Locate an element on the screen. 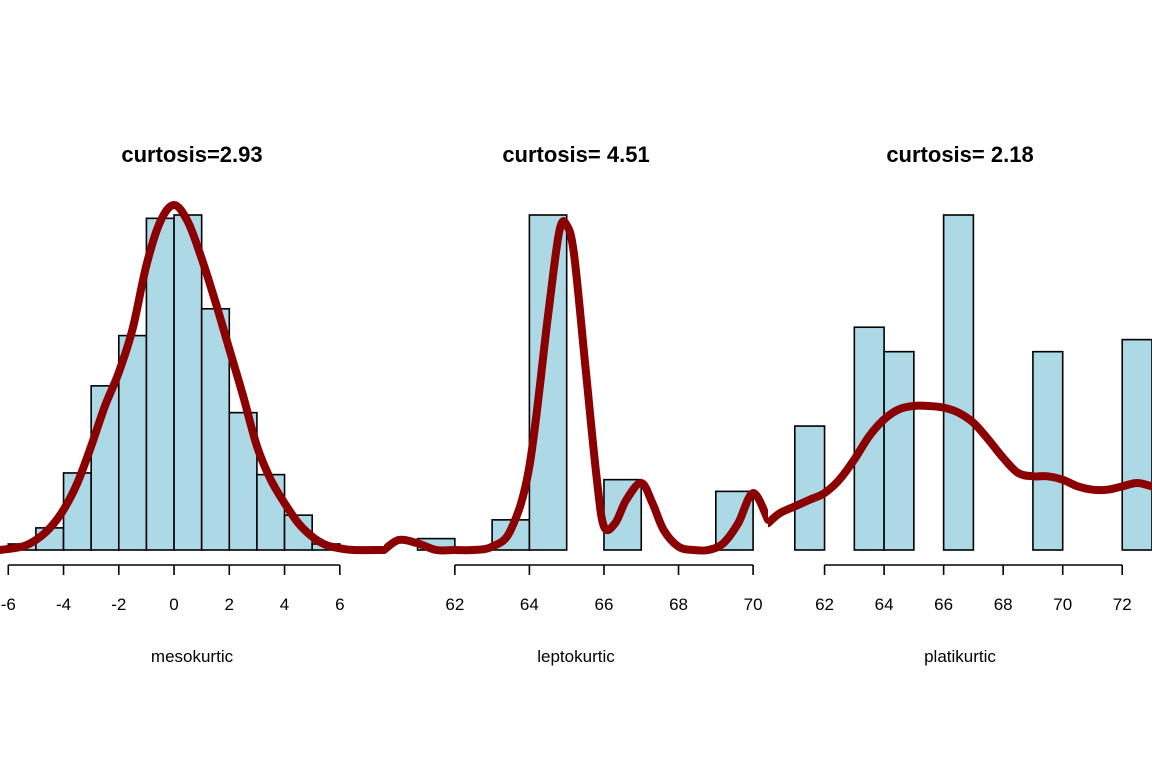 The image size is (1152, 768). x-tick-label: -4 is located at coordinates (63, 604).